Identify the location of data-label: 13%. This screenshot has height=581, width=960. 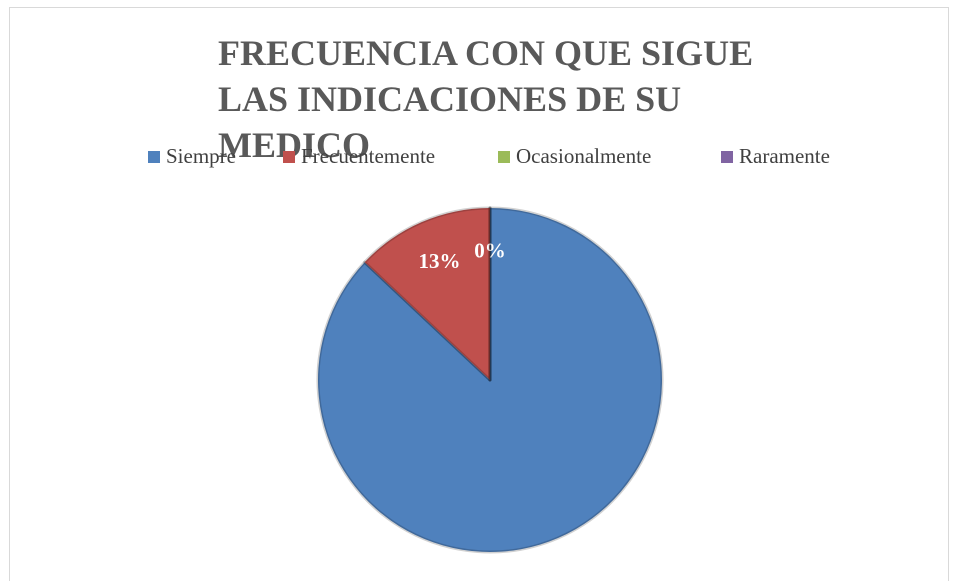
(439, 261).